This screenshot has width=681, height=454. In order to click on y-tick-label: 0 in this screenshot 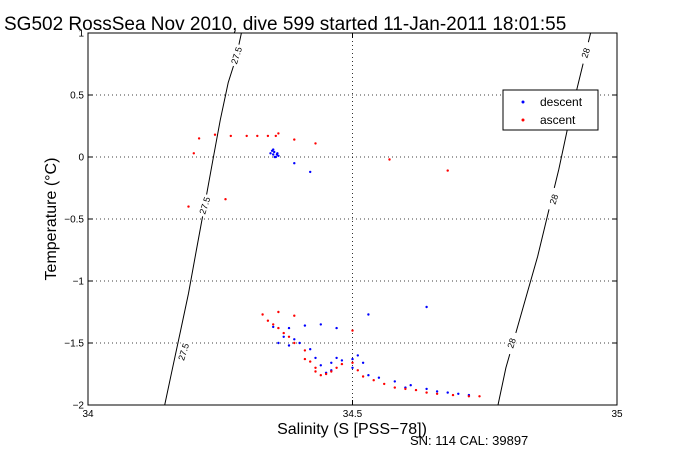, I will do `click(81, 158)`.